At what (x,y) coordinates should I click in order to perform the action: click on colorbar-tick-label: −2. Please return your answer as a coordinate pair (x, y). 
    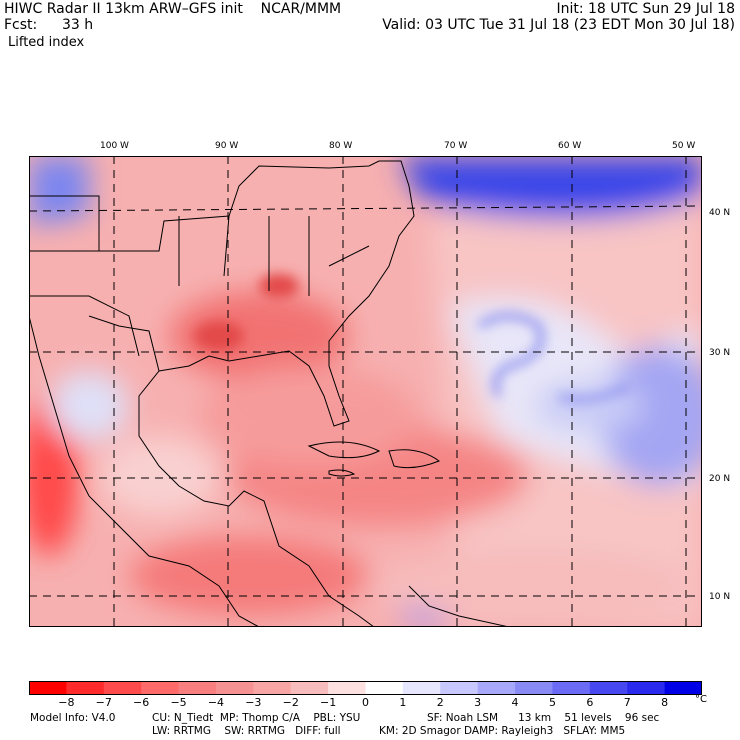
    Looking at the image, I should click on (290, 702).